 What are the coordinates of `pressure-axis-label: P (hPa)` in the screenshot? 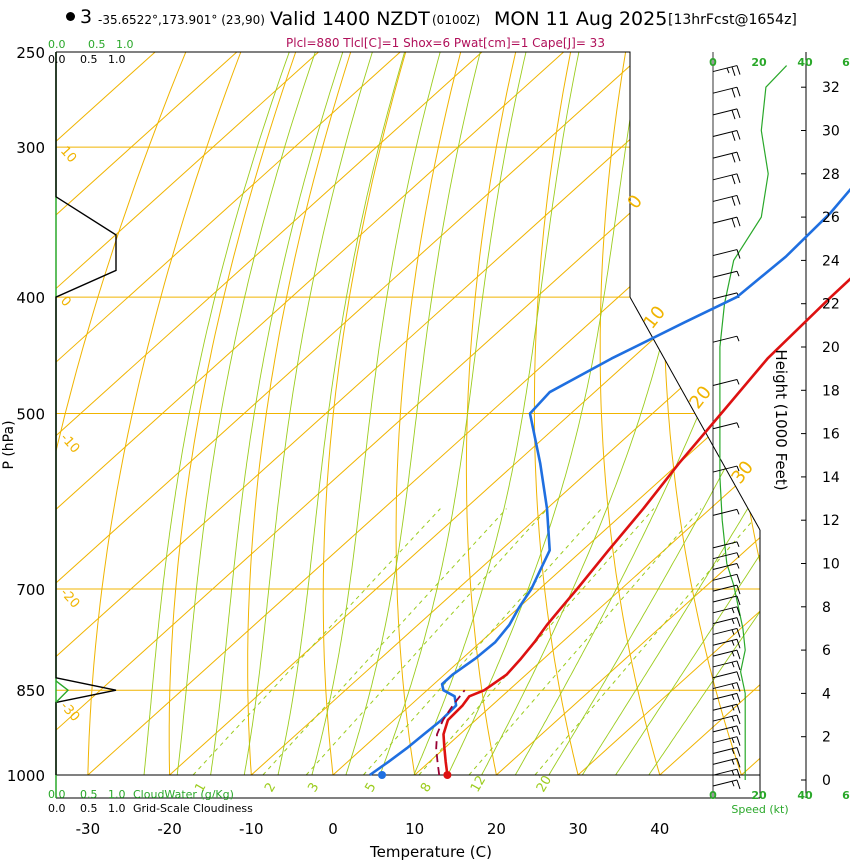 It's located at (9, 444).